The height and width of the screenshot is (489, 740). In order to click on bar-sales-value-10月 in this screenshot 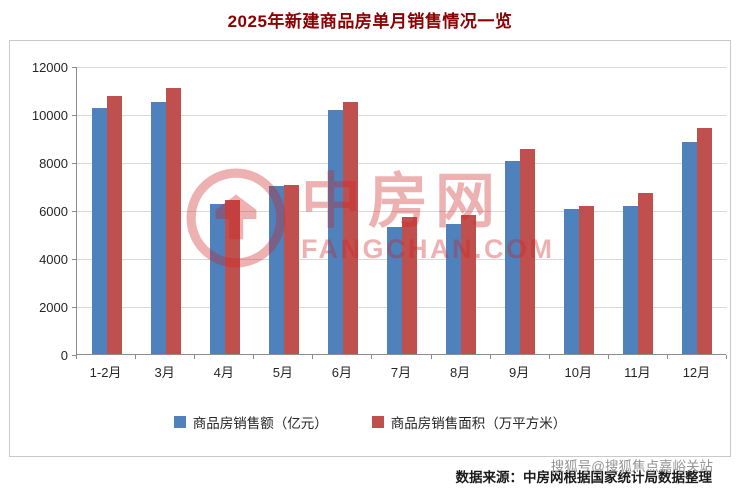, I will do `click(571, 281)`.